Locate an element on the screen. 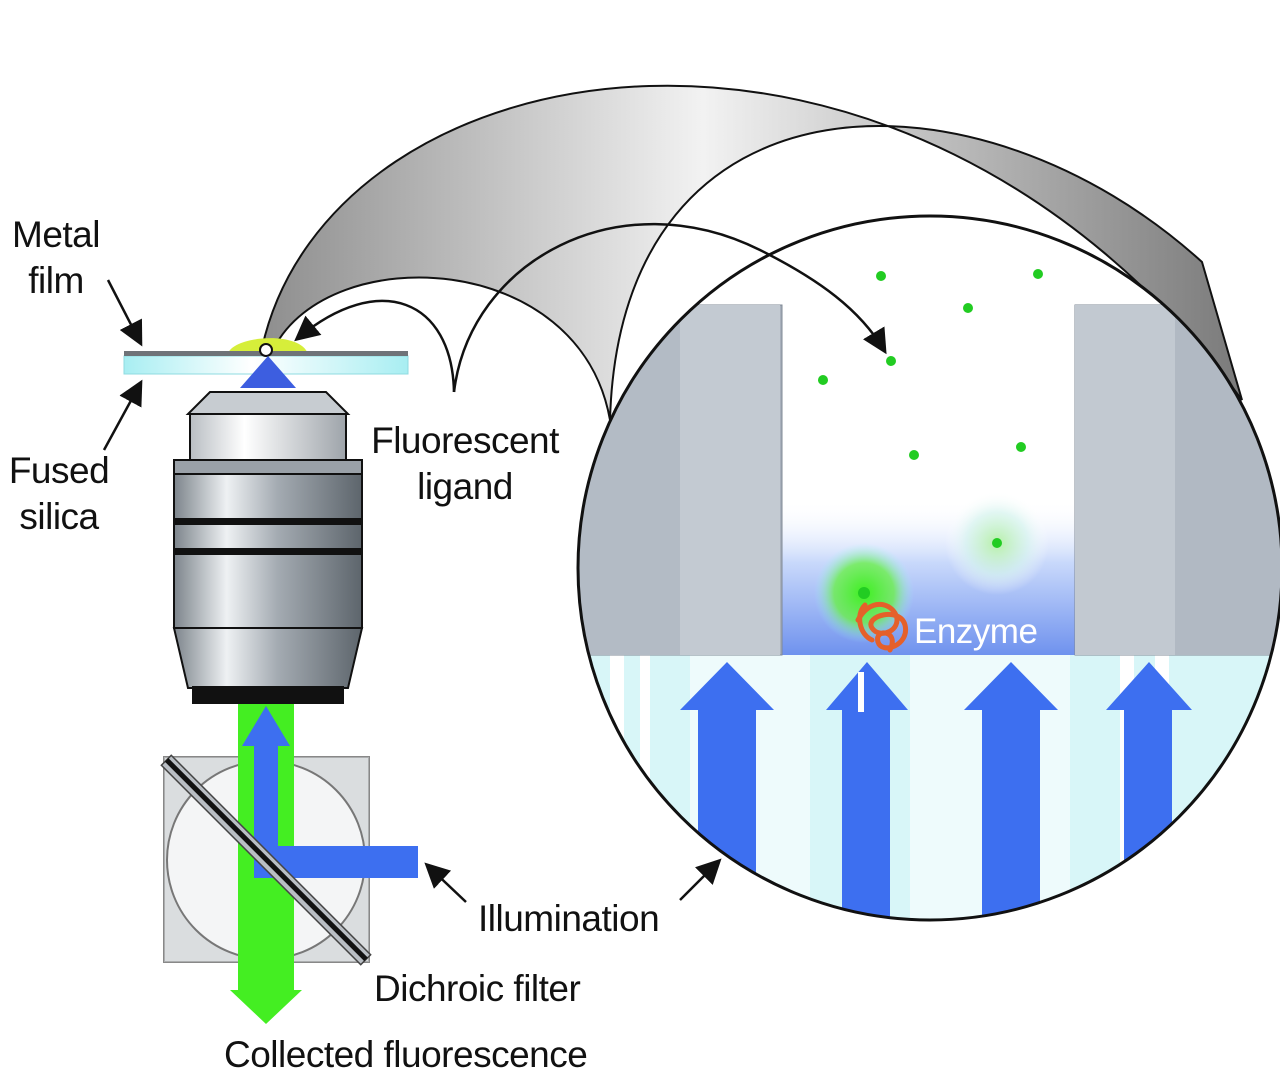 The width and height of the screenshot is (1280, 1082). ligand-arrow-right is located at coordinates (669, 307).